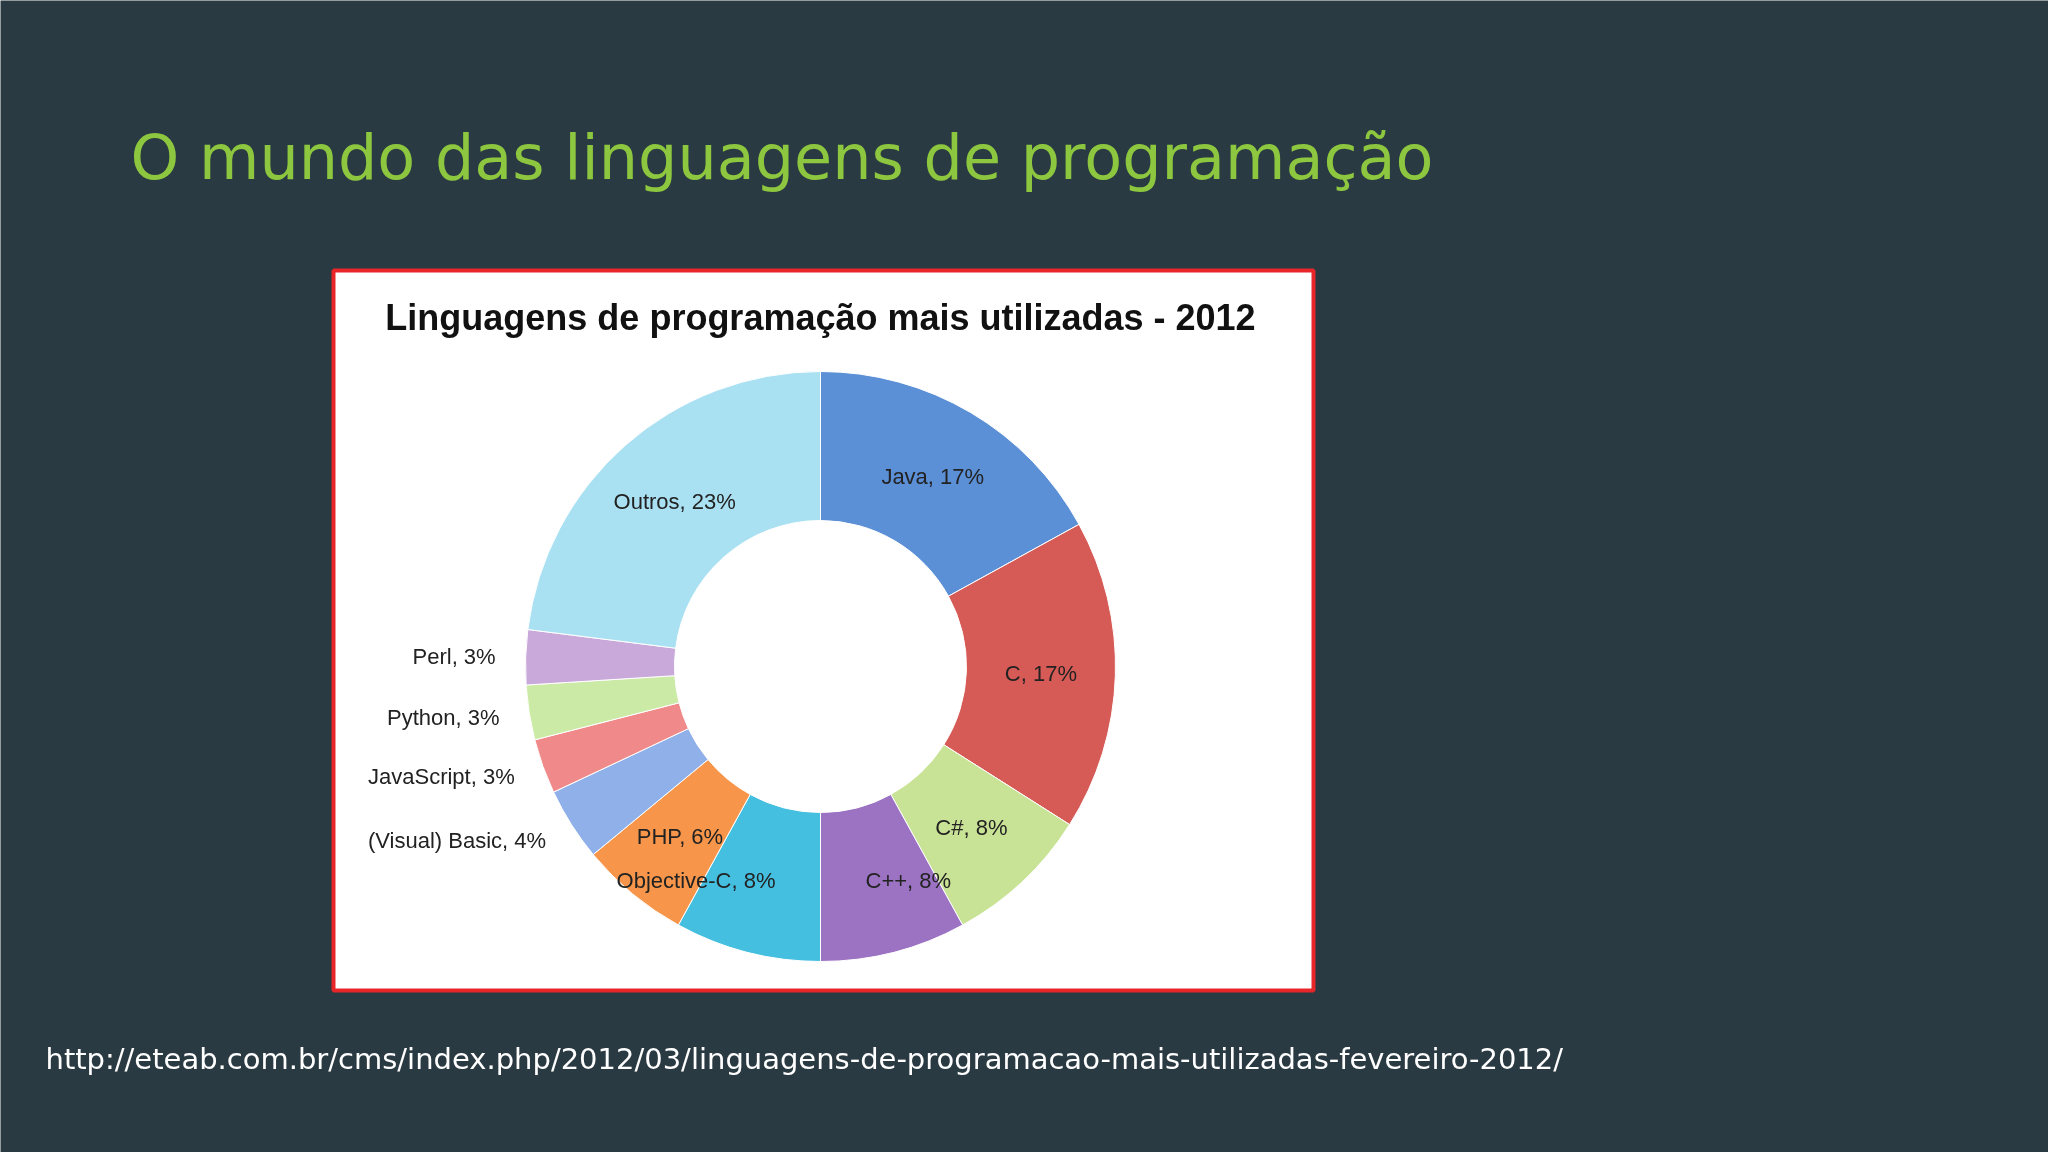  I want to click on slice-label: Outros, 23%, so click(674, 501).